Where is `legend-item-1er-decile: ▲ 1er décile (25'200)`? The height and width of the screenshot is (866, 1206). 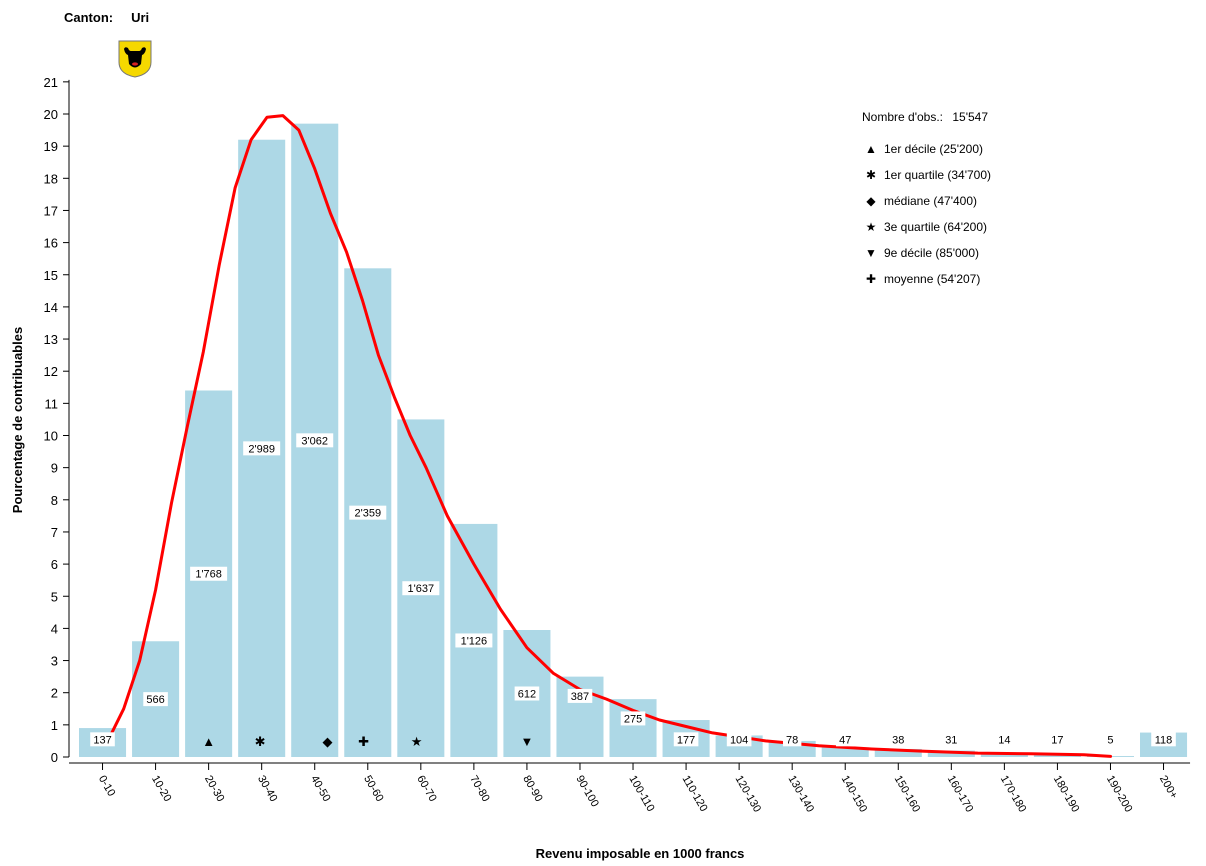 legend-item-1er-decile: ▲ 1er décile (25'200) is located at coordinates (926, 149).